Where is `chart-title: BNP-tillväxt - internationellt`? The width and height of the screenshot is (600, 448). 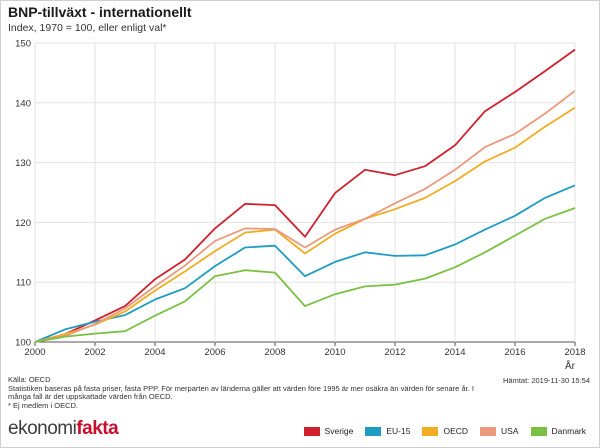
chart-title: BNP-tillväxt - internationellt is located at coordinates (100, 12).